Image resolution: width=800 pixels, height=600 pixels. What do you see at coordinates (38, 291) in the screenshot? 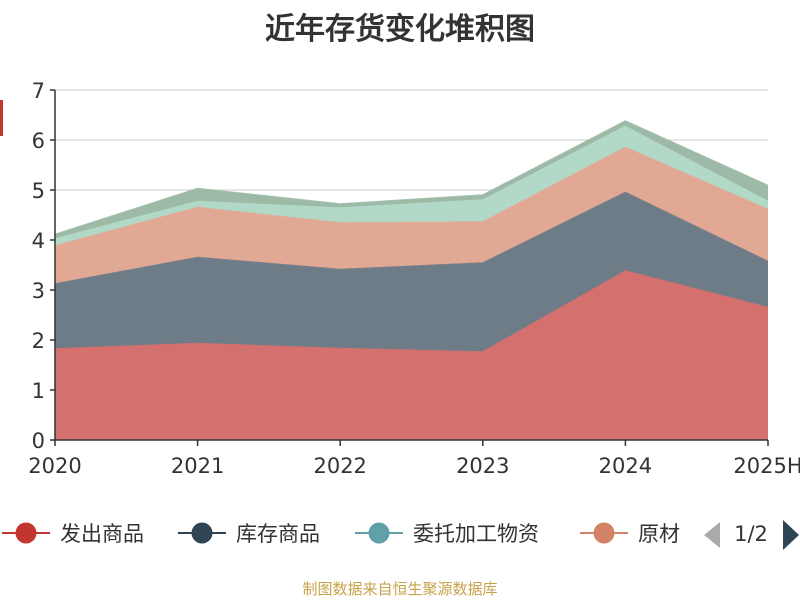
I see `y-tick-label: 3` at bounding box center [38, 291].